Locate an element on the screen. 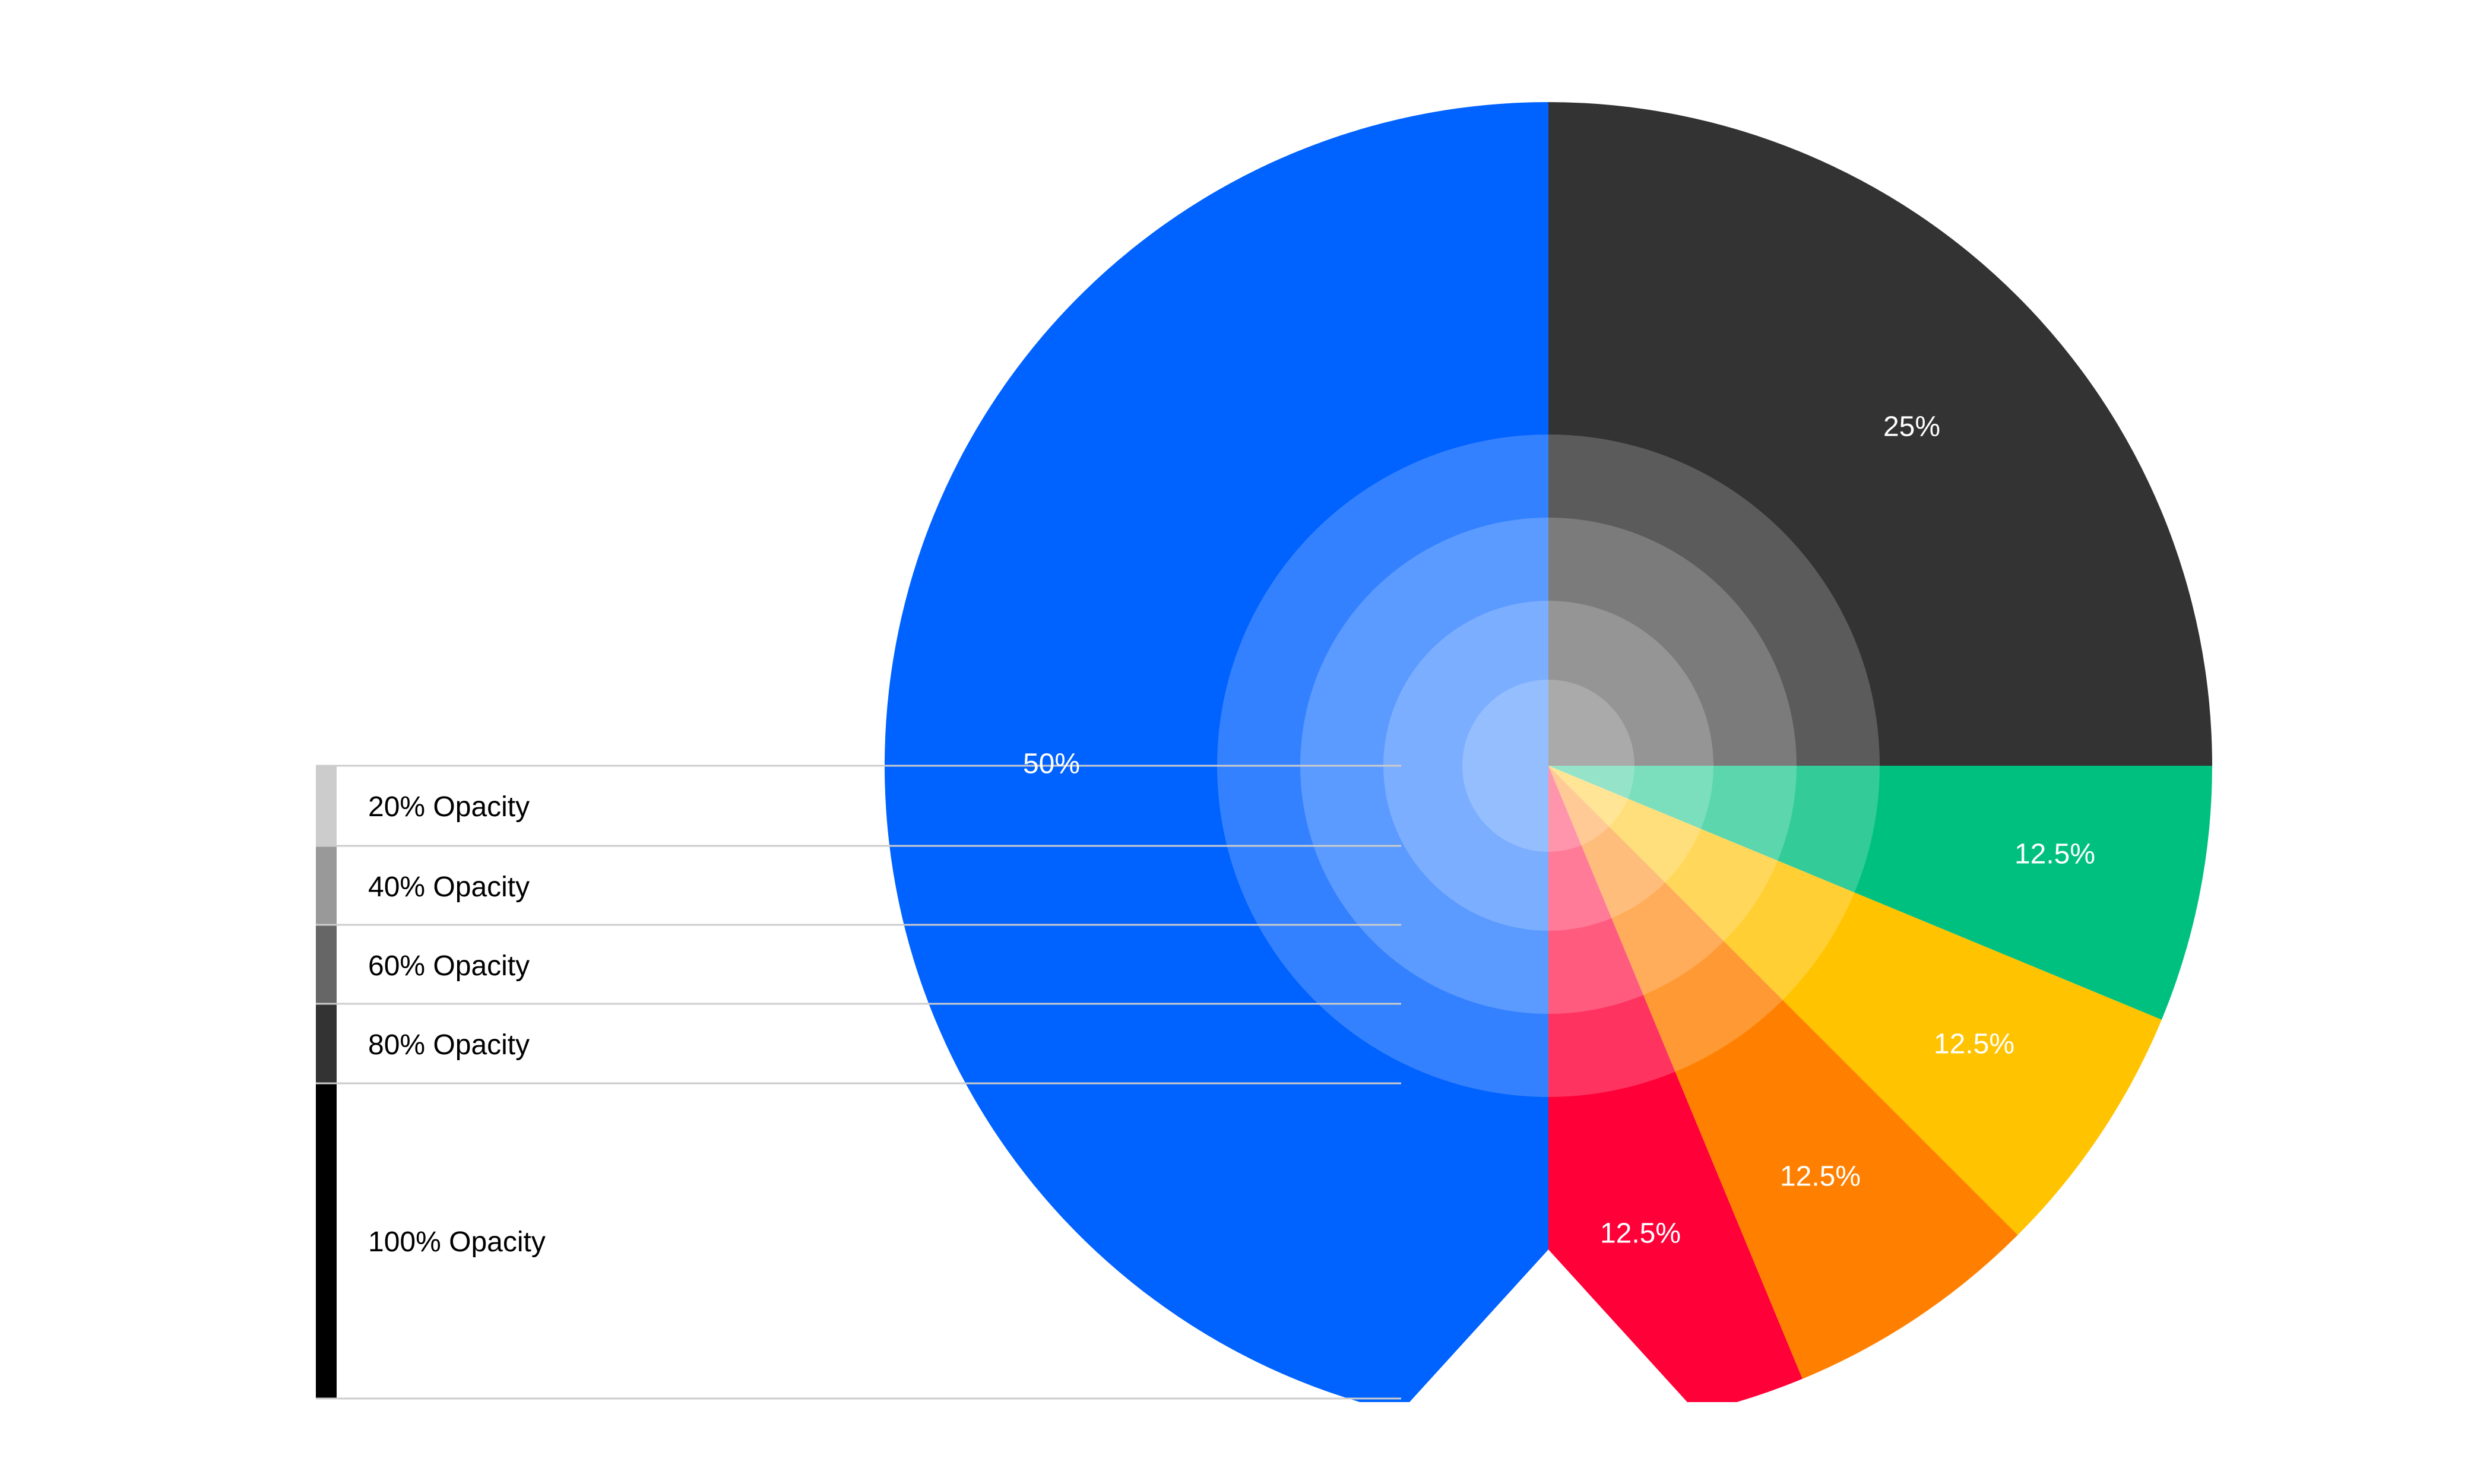 This screenshot has width=2474, height=1484. legend-label-4: 80% Opacity is located at coordinates (449, 1045).